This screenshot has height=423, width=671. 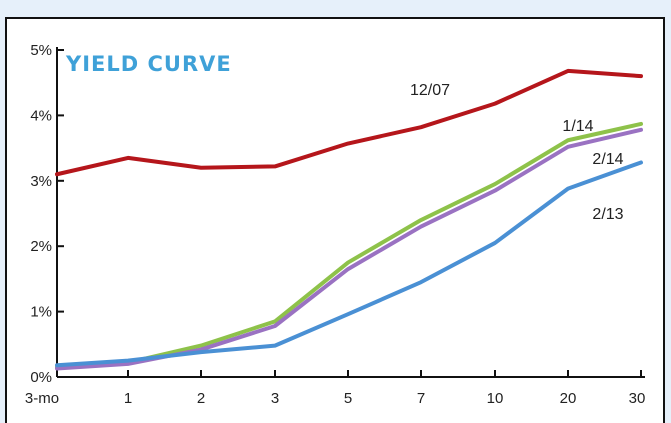 What do you see at coordinates (201, 398) in the screenshot?
I see `x-tick-label: 2` at bounding box center [201, 398].